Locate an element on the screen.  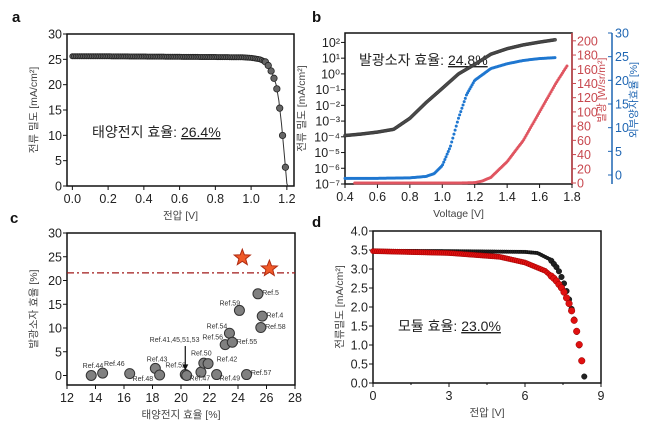
y-tick-label: 10⁻⁷ is located at coordinates (328, 185).